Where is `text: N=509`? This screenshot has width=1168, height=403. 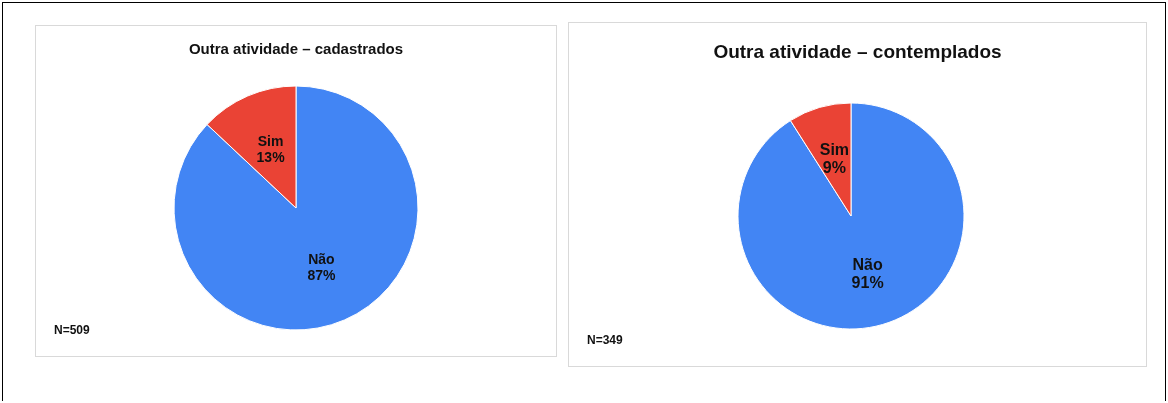 text: N=509 is located at coordinates (72, 330).